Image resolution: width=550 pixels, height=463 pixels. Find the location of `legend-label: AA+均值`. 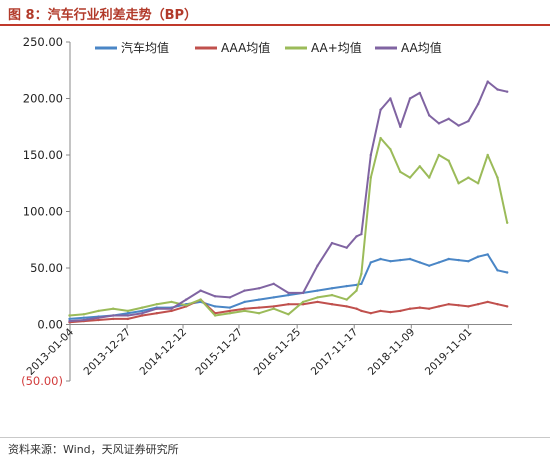

legend-label: AA+均值 is located at coordinates (336, 47).